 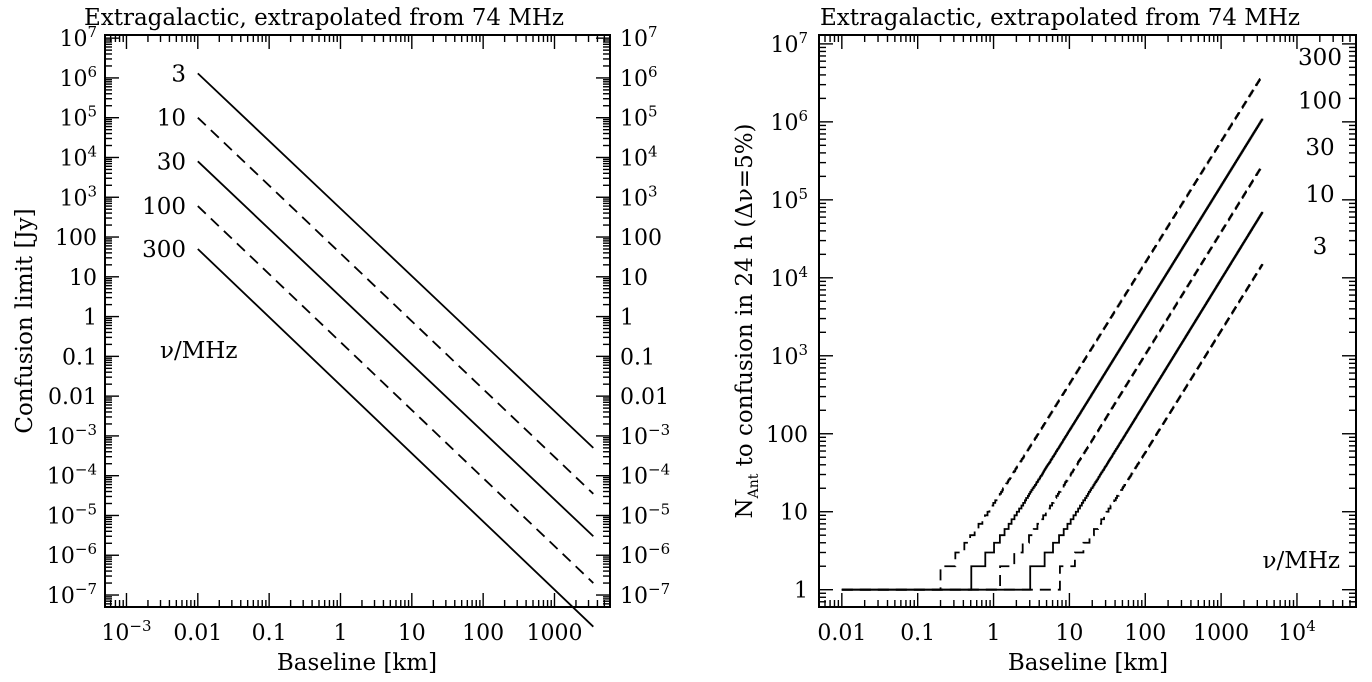 What do you see at coordinates (789, 355) in the screenshot?
I see `right-y-tick-label: 10³` at bounding box center [789, 355].